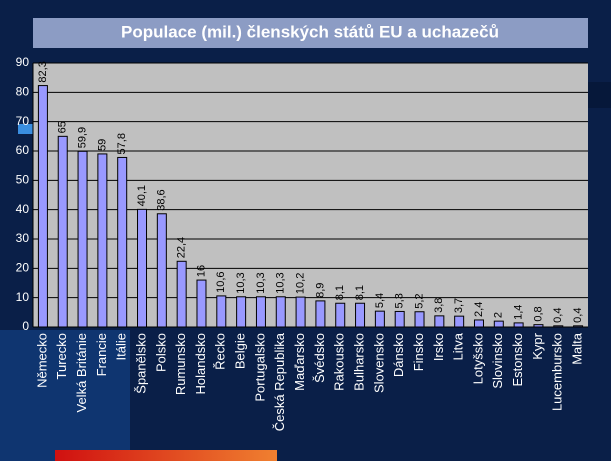 This screenshot has height=461, width=611. What do you see at coordinates (477, 358) in the screenshot?
I see `x-tick-label: Lotyšsko` at bounding box center [477, 358].